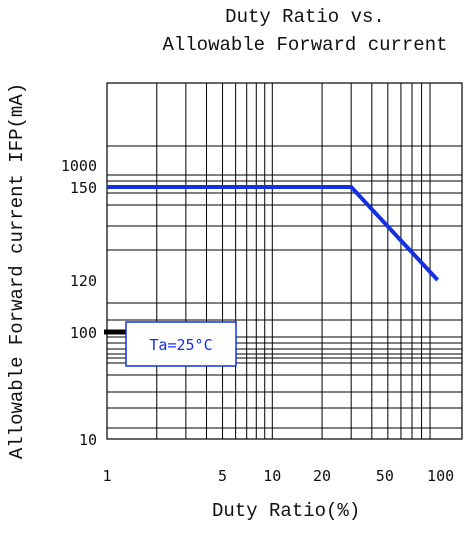  Describe the element at coordinates (106, 476) in the screenshot. I see `x-tick-label: 1` at that location.